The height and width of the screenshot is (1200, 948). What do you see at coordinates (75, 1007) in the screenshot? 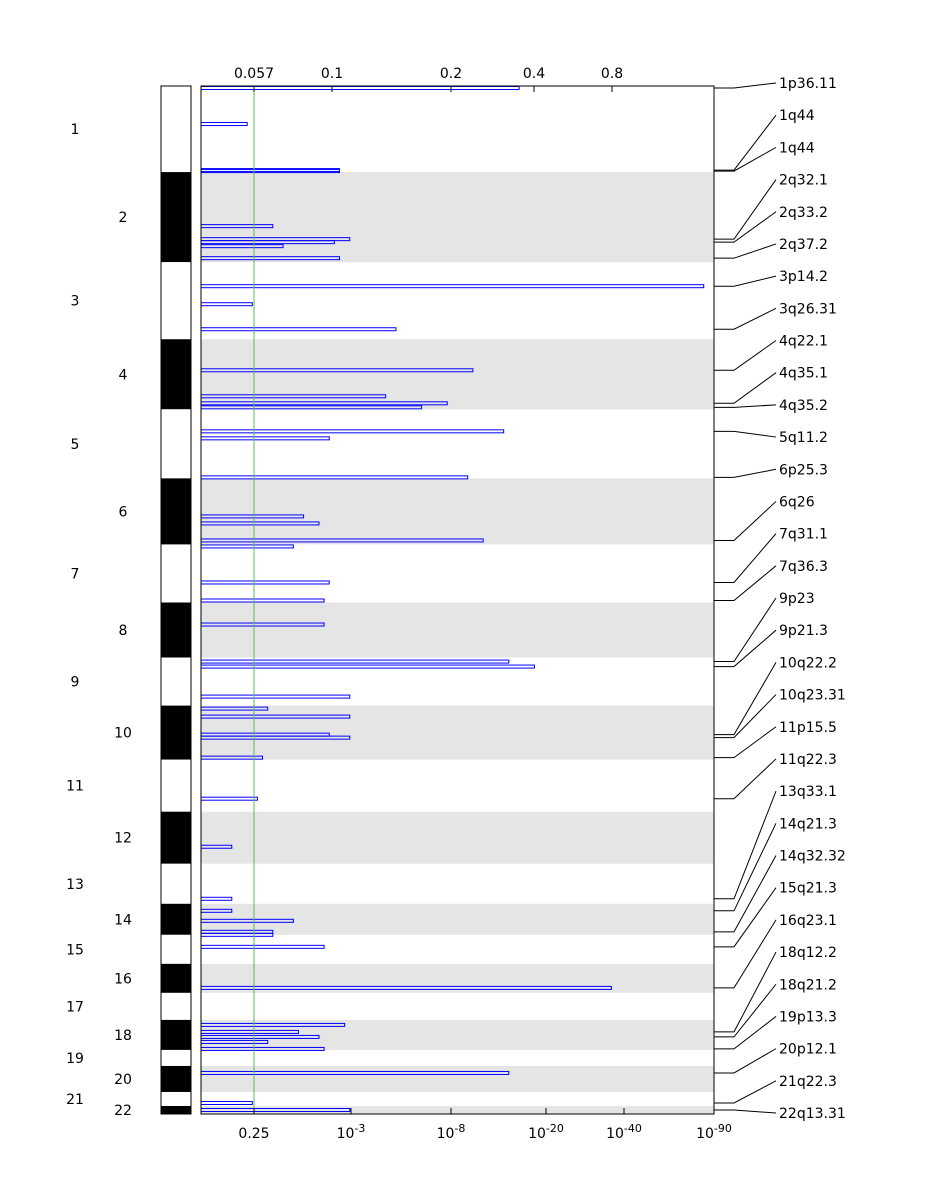
I see `chromosome-label: 17` at bounding box center [75, 1007].